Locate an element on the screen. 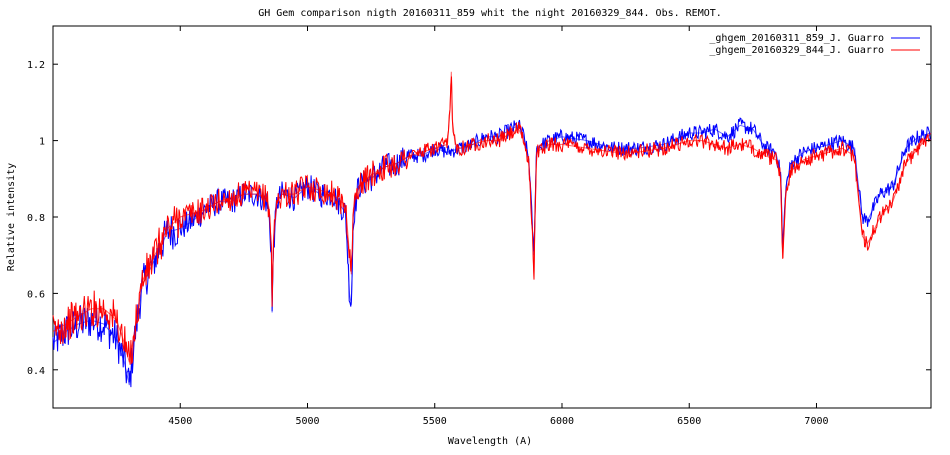 This screenshot has width=950, height=455. y-tick-label: 0.8 is located at coordinates (36, 218).